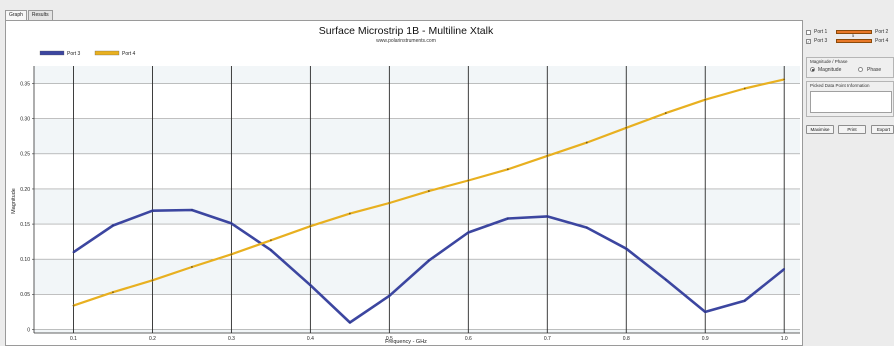 This screenshot has width=894, height=346. What do you see at coordinates (40, 15) in the screenshot?
I see `tab-results: Results` at bounding box center [40, 15].